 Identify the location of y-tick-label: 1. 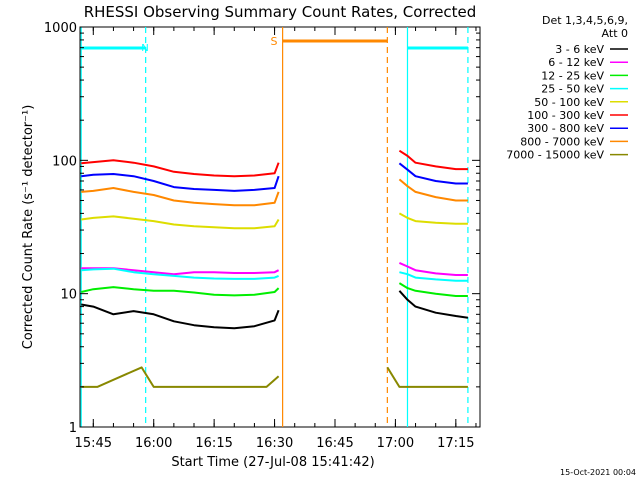
(73, 428).